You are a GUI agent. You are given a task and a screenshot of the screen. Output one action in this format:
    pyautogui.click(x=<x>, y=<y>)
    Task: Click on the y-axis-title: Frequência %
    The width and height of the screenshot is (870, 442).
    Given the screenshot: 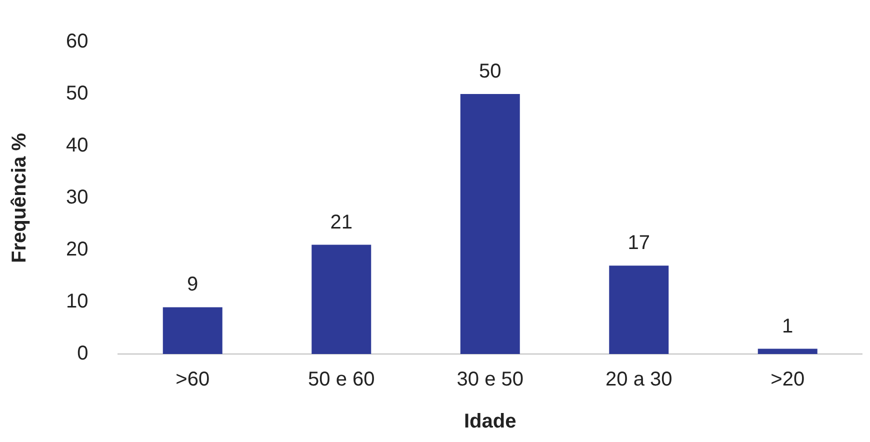 What is the action you would take?
    pyautogui.click(x=19, y=198)
    